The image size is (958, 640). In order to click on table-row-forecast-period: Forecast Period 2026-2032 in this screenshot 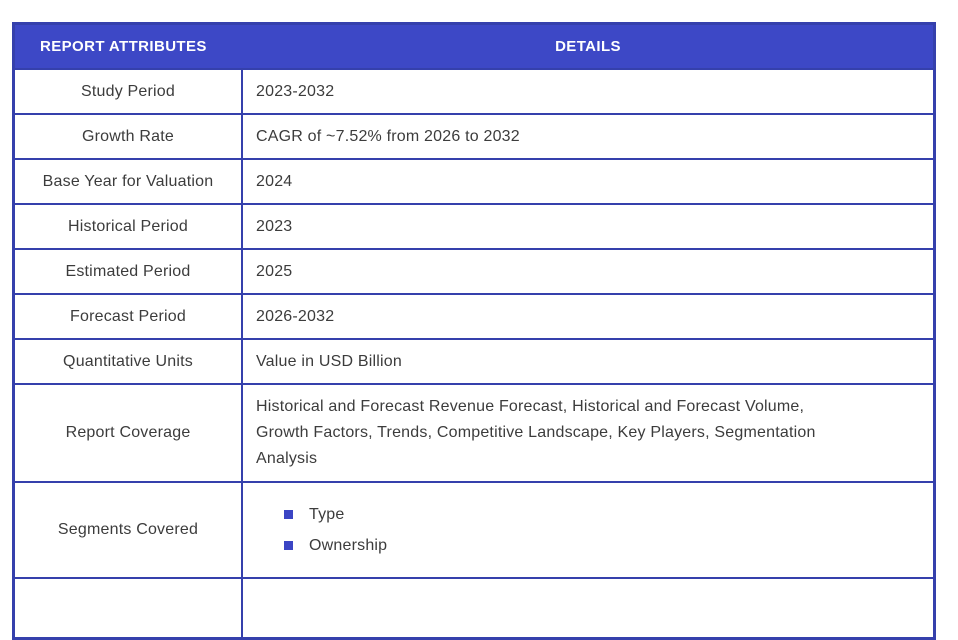, I will do `click(474, 315)`.